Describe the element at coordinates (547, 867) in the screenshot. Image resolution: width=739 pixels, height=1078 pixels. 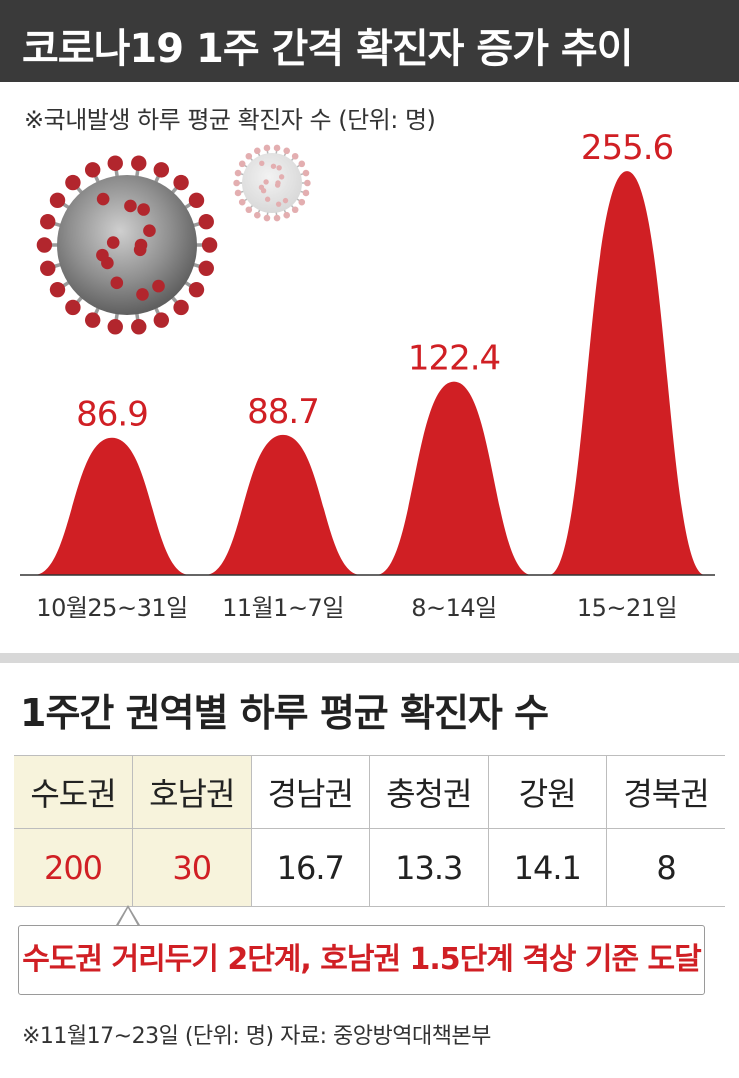
I see `value-cell-gangwon: 14.1` at that location.